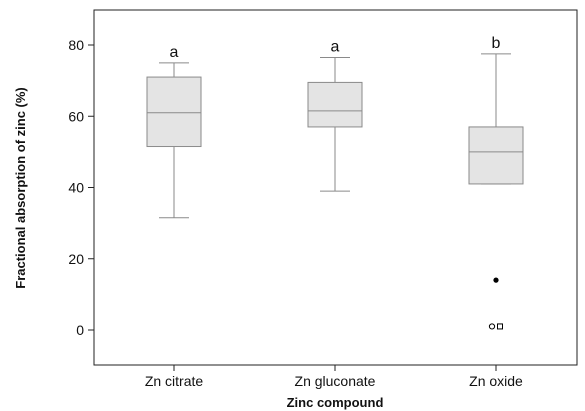 The width and height of the screenshot is (585, 411). I want to click on y-tick-label: 60, so click(76, 116).